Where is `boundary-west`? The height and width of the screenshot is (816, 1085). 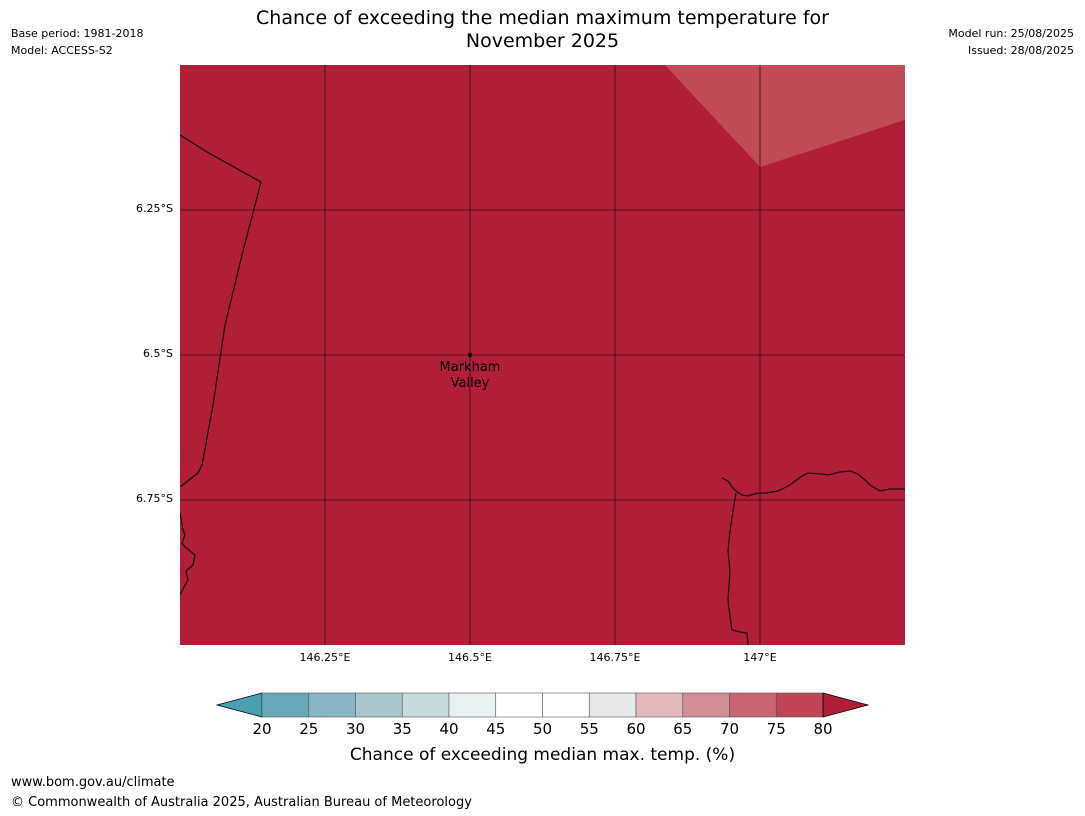
boundary-west is located at coordinates (221, 311).